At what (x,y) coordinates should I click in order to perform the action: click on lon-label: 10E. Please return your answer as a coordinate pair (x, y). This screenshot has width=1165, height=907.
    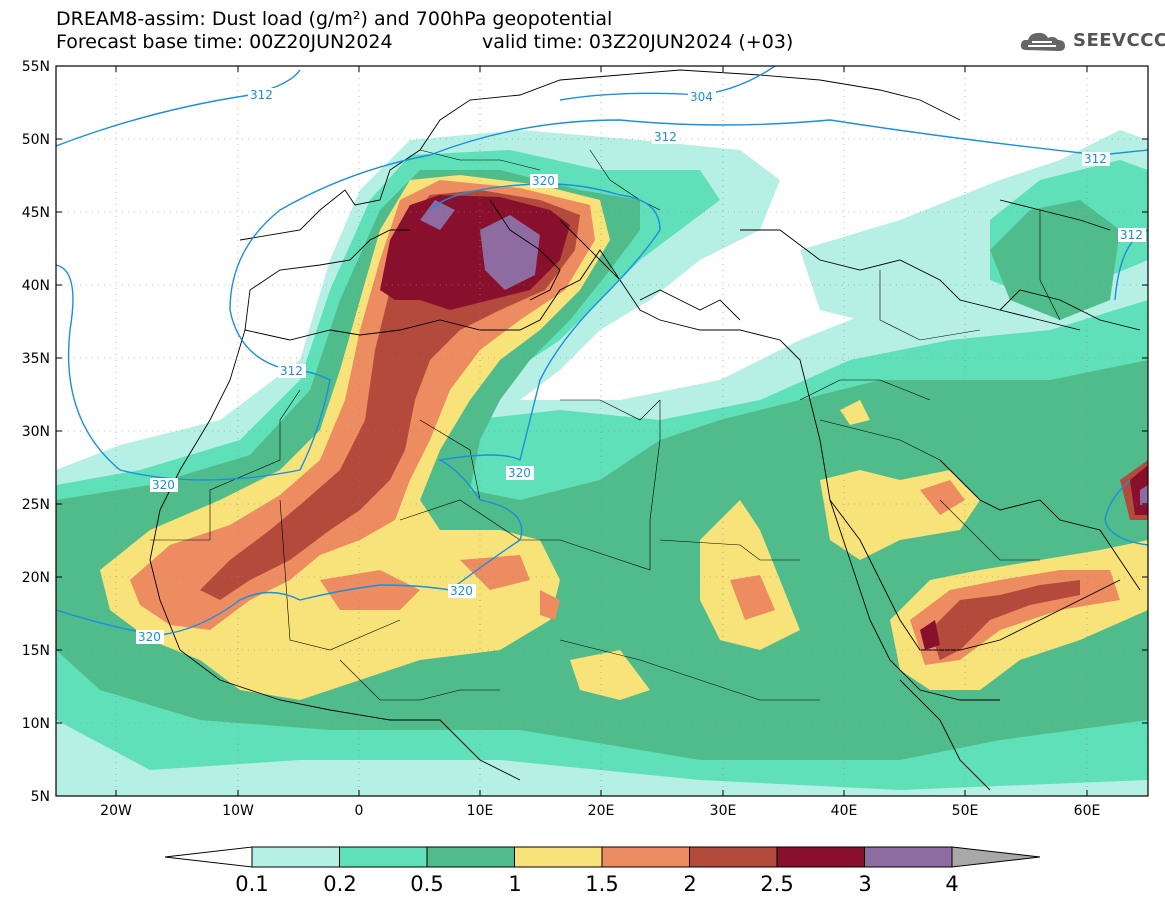
    Looking at the image, I should click on (480, 811).